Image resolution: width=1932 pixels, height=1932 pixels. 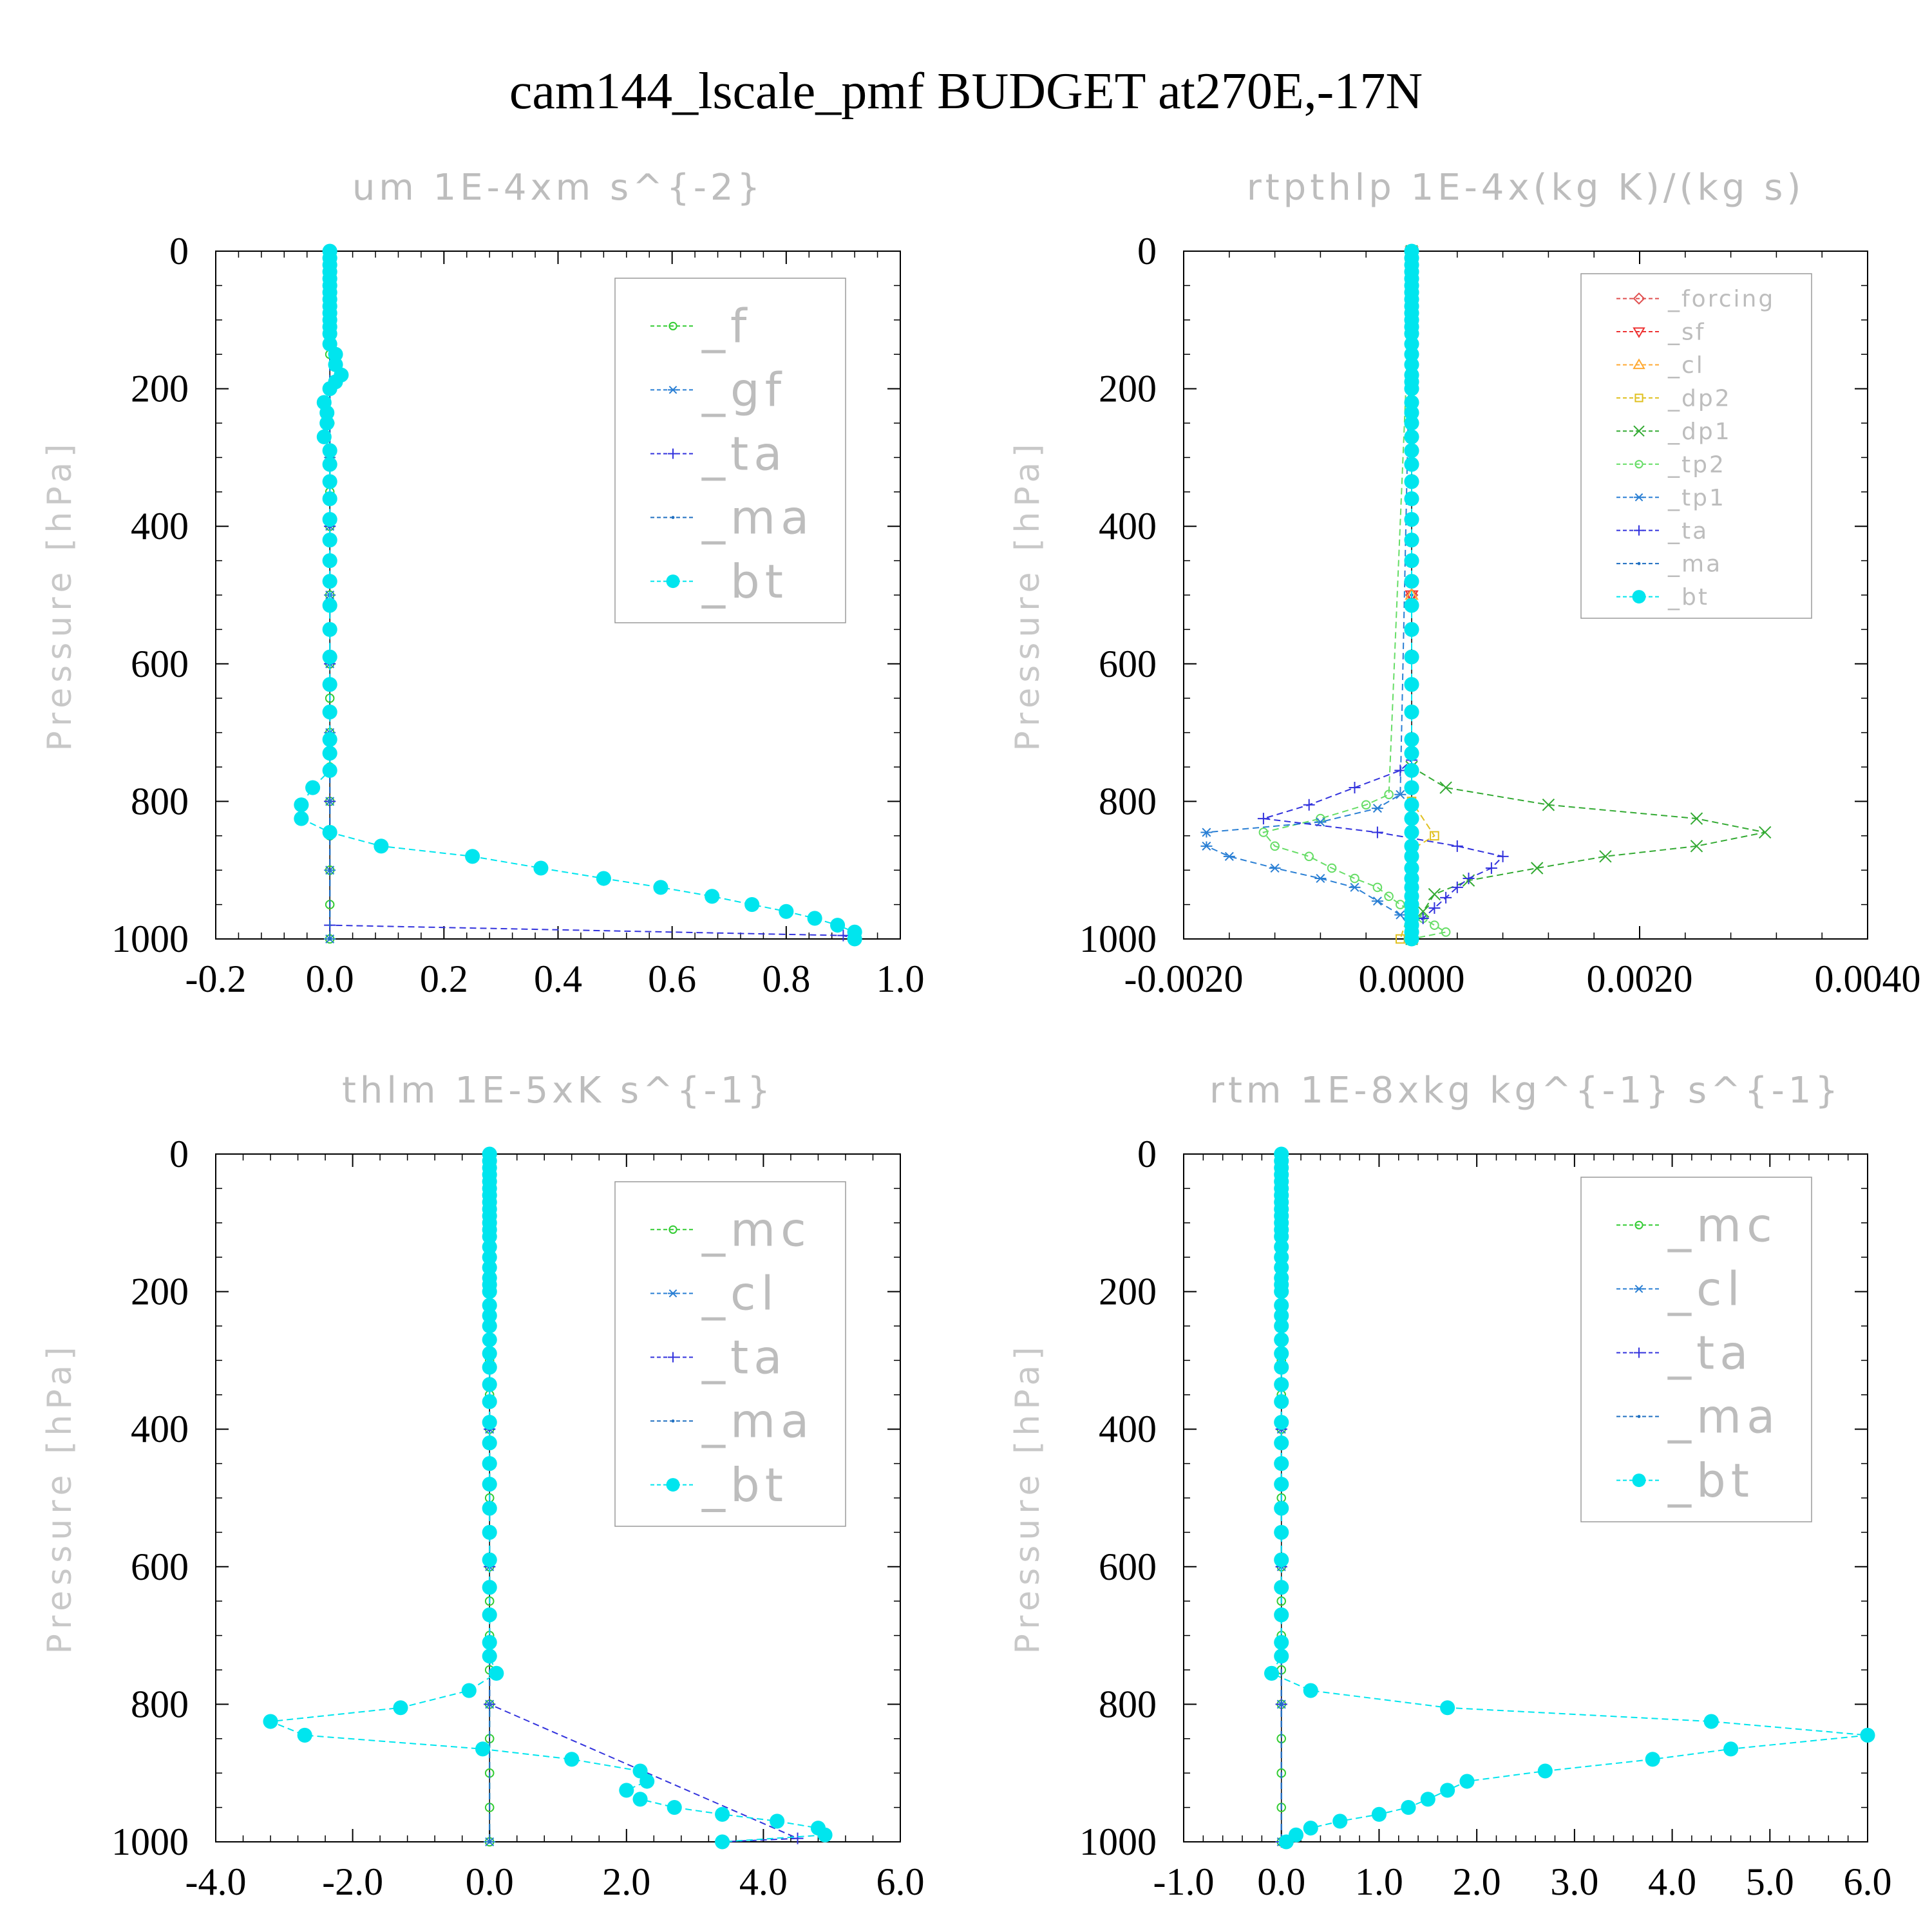 I want to click on y-tick-label: 0, so click(x=1147, y=251).